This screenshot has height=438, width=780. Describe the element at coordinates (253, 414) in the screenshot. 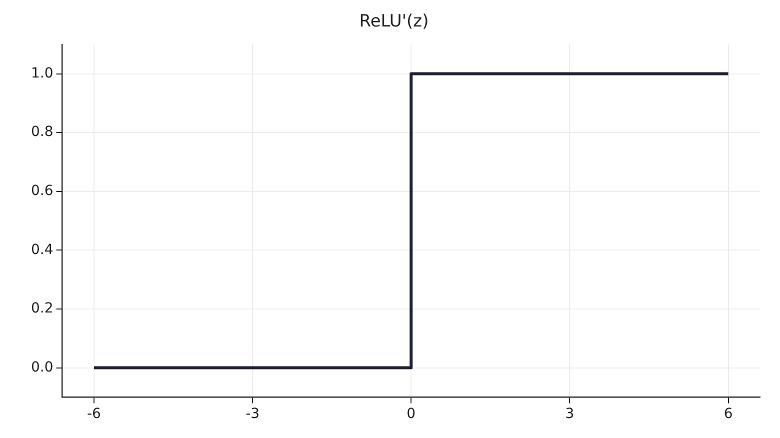

I see `x-tick-label: -3` at that location.